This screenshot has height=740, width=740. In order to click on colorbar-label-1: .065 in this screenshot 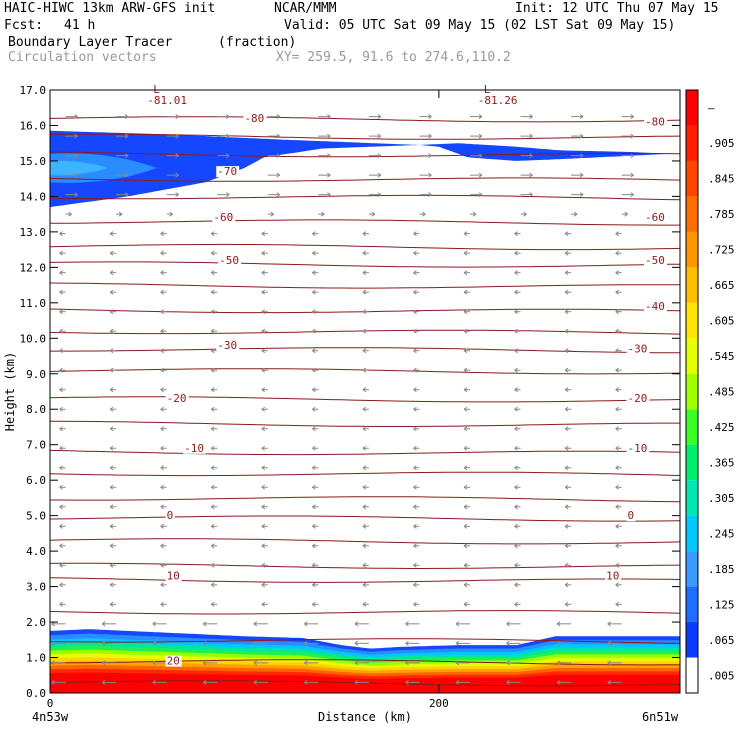, I will do `click(721, 640)`.